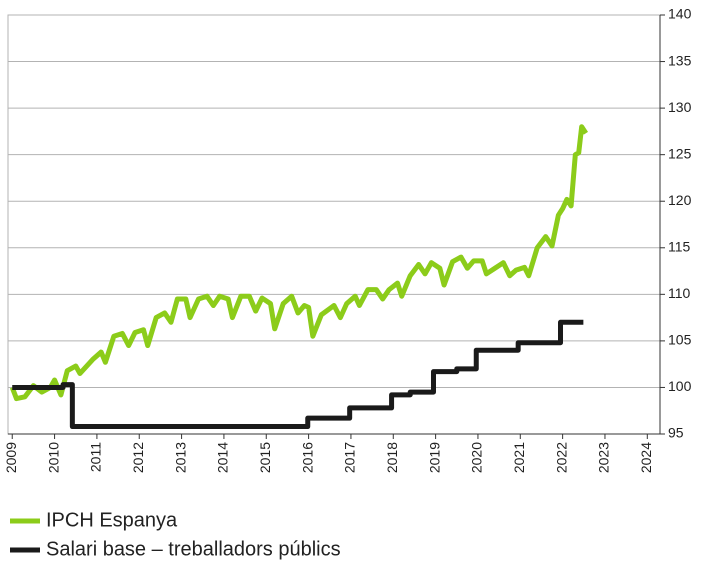  What do you see at coordinates (193, 549) in the screenshot?
I see `legend-label: Salari base – treballadors públics` at bounding box center [193, 549].